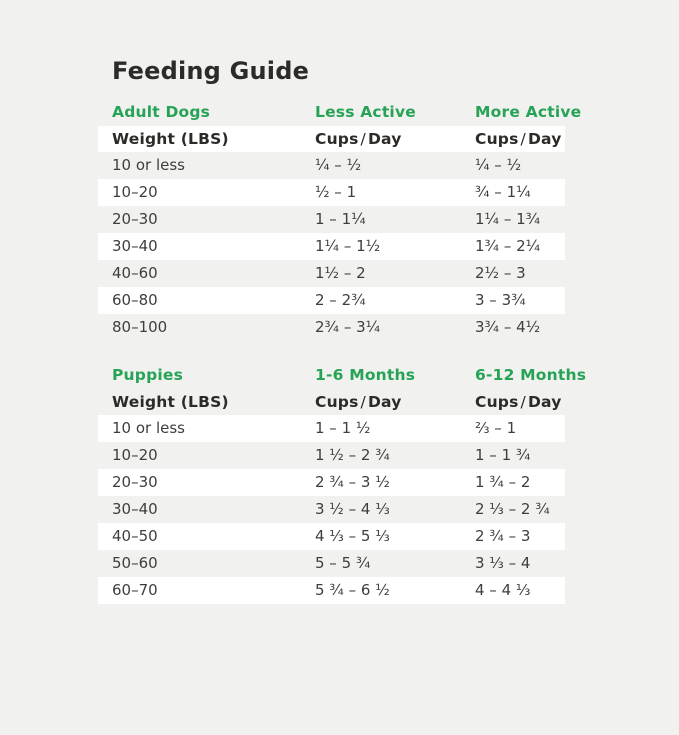  I want to click on table-row: 30–40 3 ½ – 4 ⅓ 2 ⅓ – 2 ¾, so click(331, 509).